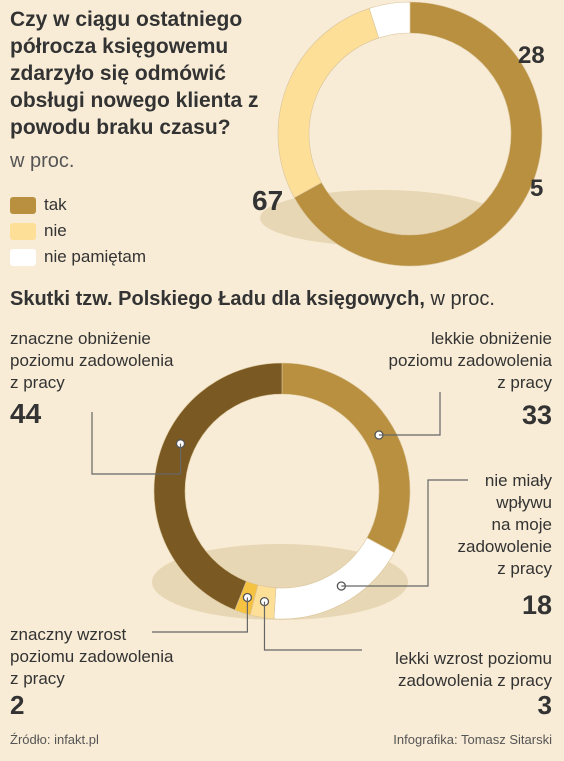  Describe the element at coordinates (23, 257) in the screenshot. I see `legend-swatch-nie-pamietam` at that location.